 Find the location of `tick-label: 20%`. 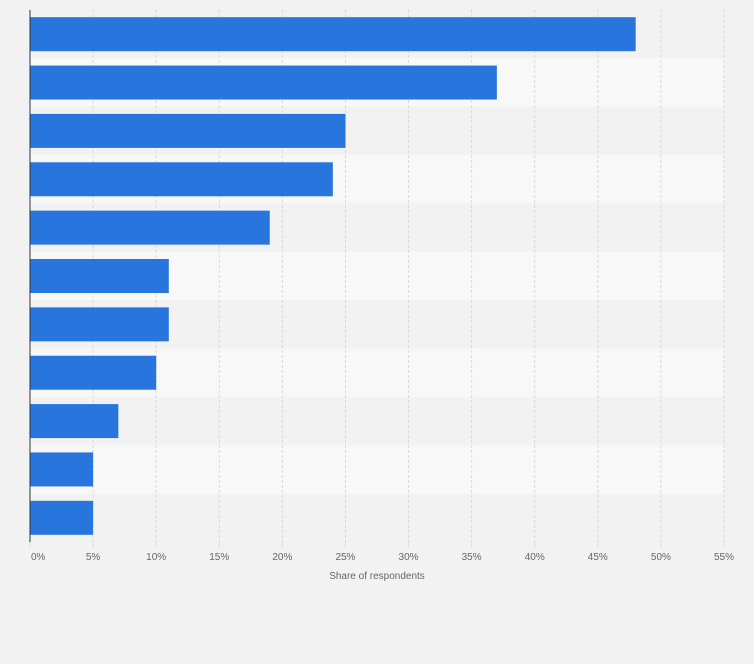

tick-label: 20% is located at coordinates (282, 557).